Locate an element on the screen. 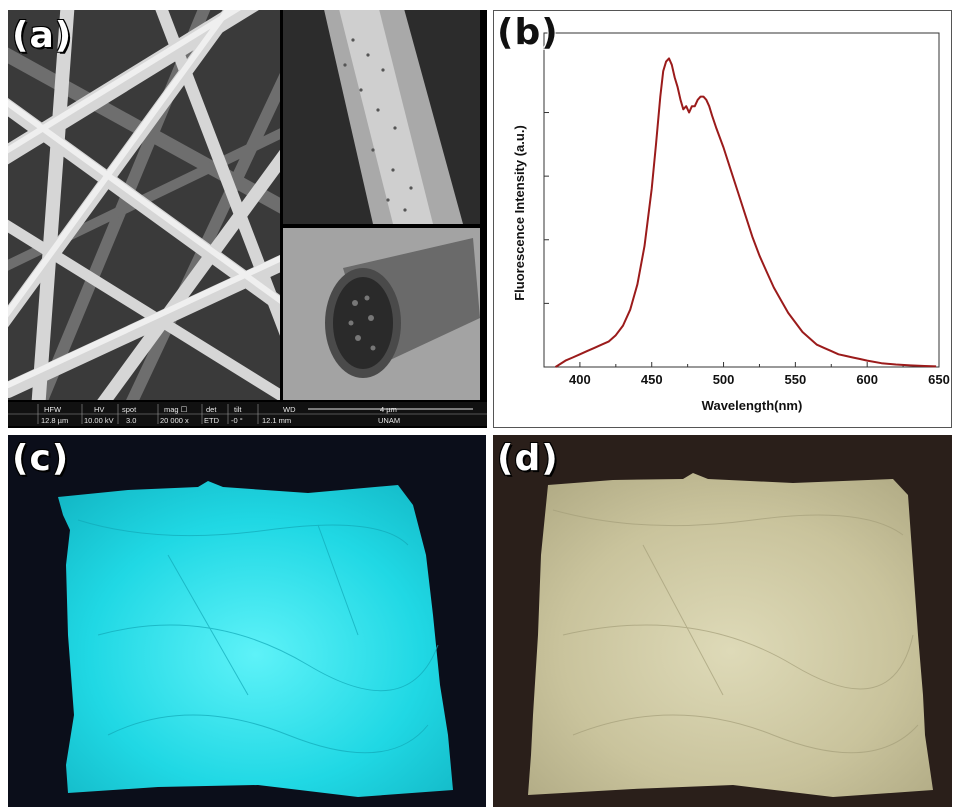  sem-fiber-cross-section-image is located at coordinates (381, 314).